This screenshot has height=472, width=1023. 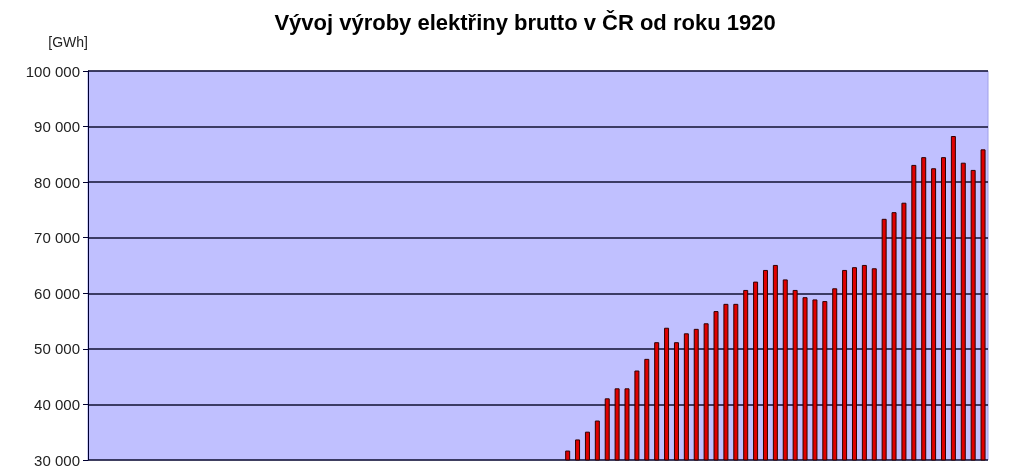 I want to click on chart-title: Vývoj výroby elektřiny brutto v ČR od roku 1920, so click(x=525, y=22).